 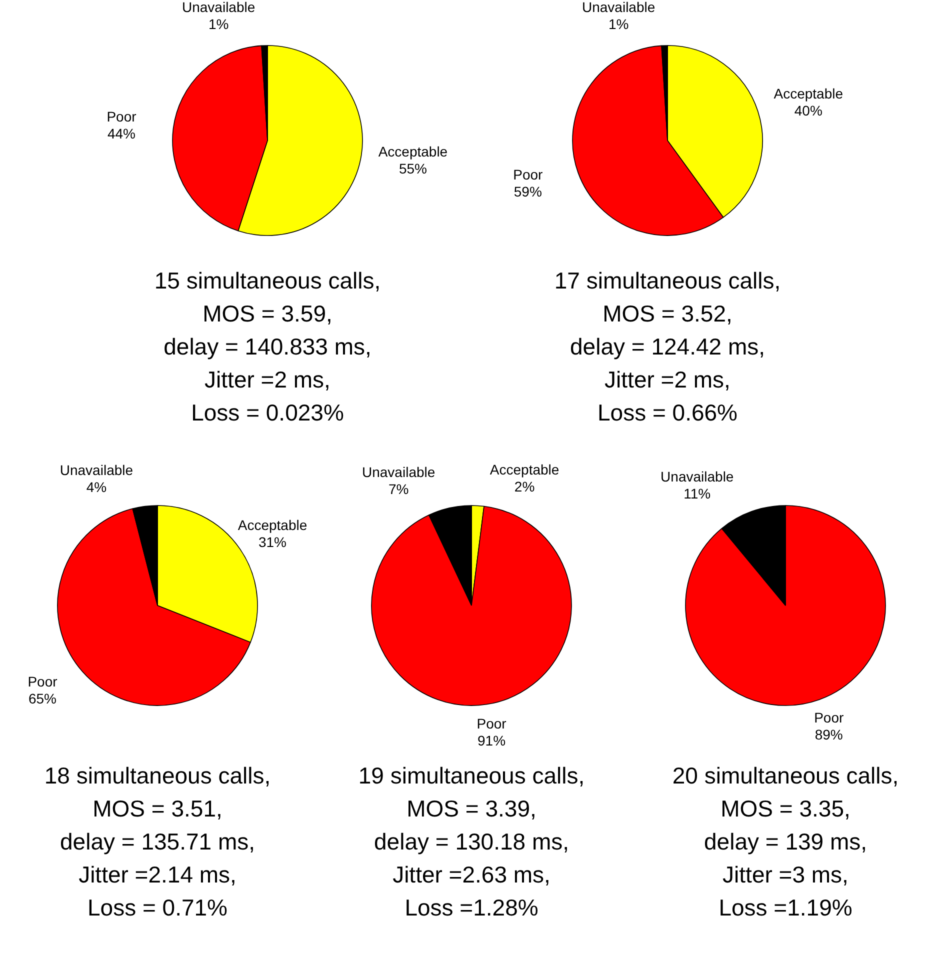 What do you see at coordinates (471, 775) in the screenshot?
I see `text: 19 simultaneous calls,` at bounding box center [471, 775].